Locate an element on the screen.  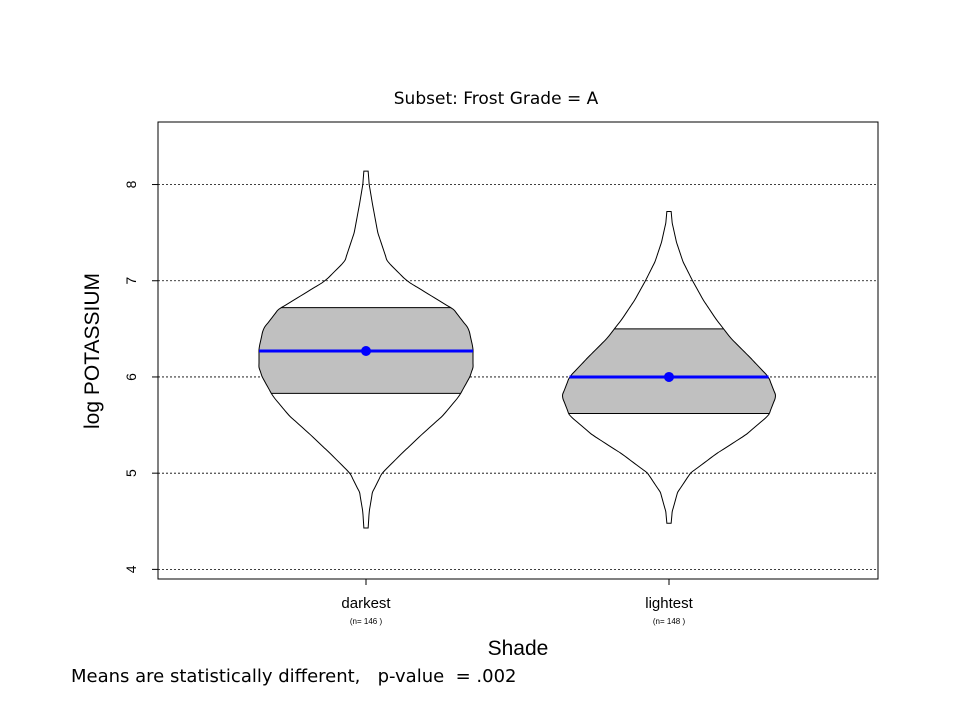
group-count-label: (n= 148 ) is located at coordinates (669, 621).